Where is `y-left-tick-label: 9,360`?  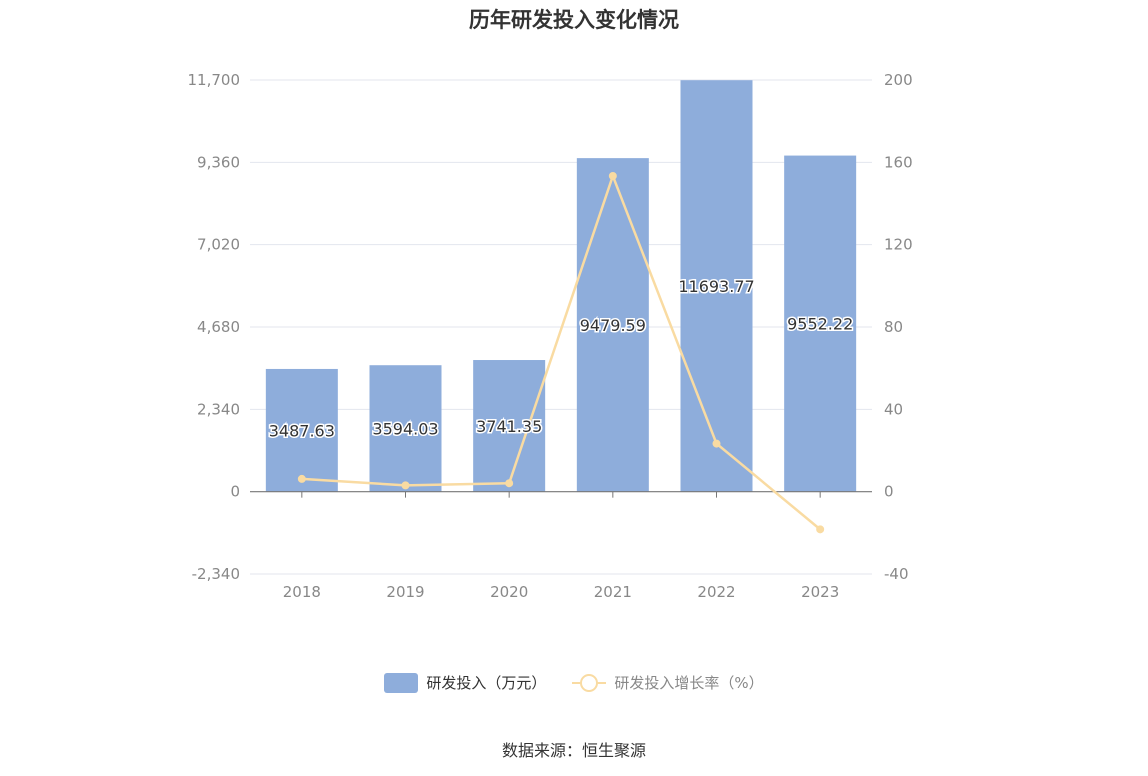 y-left-tick-label: 9,360 is located at coordinates (218, 162).